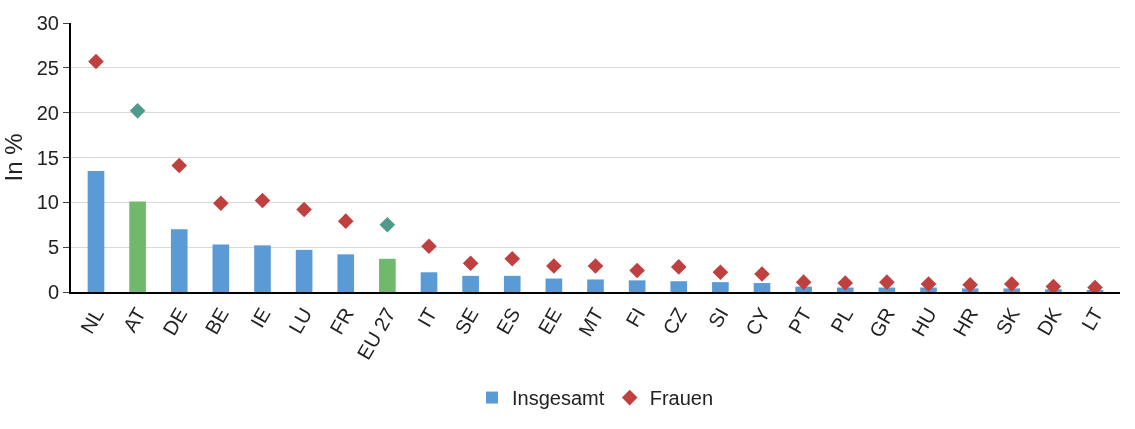 This screenshot has height=429, width=1135. I want to click on x-tick-label: MT, so click(591, 322).